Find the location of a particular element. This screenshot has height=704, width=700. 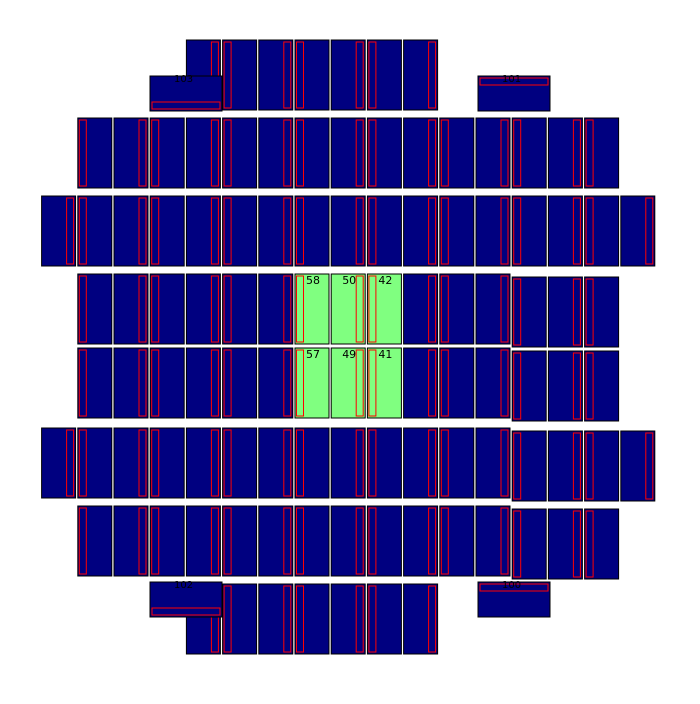

guide-ccd-label: 103 is located at coordinates (183, 79).